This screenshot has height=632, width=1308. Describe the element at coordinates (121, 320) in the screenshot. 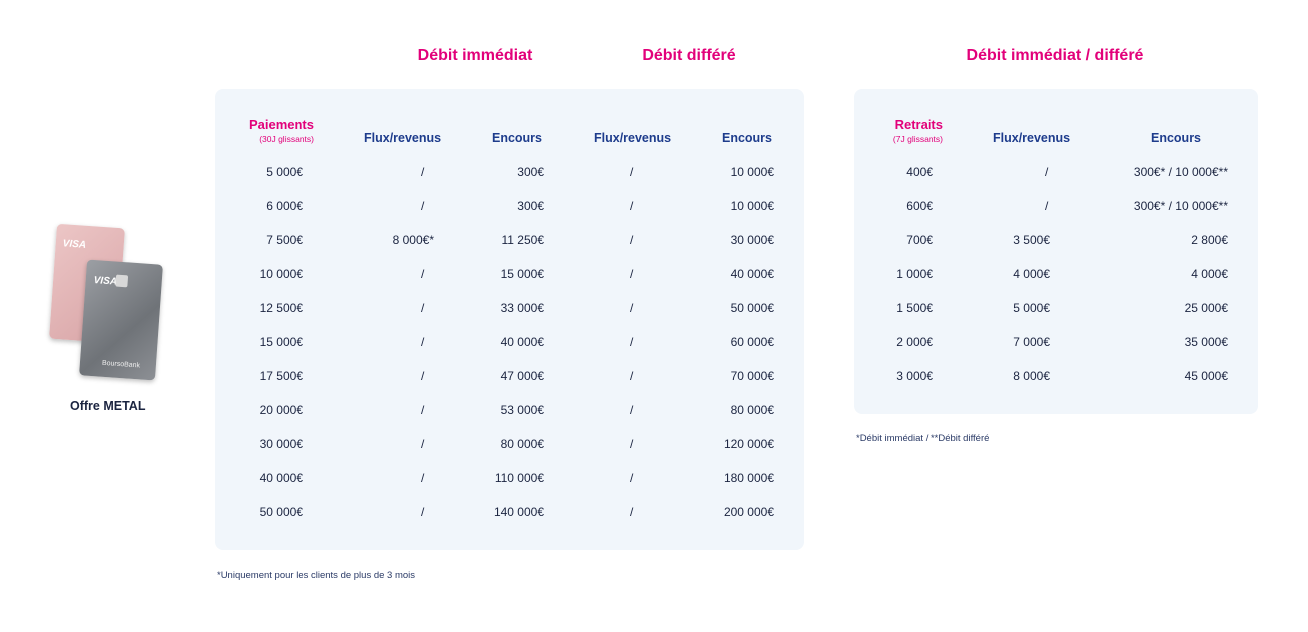

I see `silver-card: VISA BoursoBank` at that location.